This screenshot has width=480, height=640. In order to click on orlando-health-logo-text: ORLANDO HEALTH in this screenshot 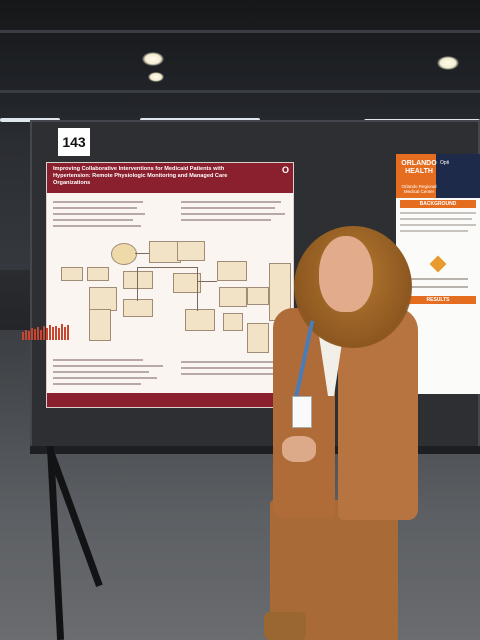, I will do `click(419, 168)`.